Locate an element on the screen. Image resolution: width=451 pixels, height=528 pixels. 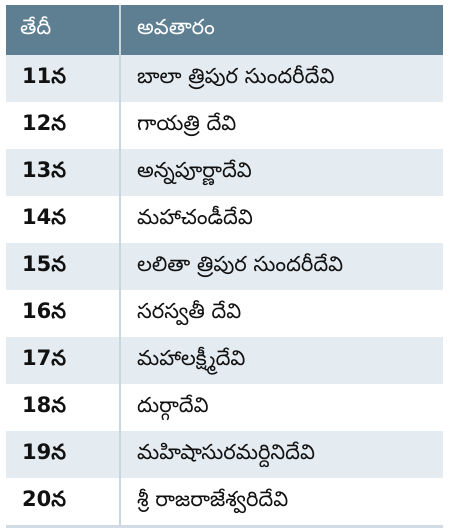
avatar-cell: గాయత్రి దేవి is located at coordinates (281, 125).